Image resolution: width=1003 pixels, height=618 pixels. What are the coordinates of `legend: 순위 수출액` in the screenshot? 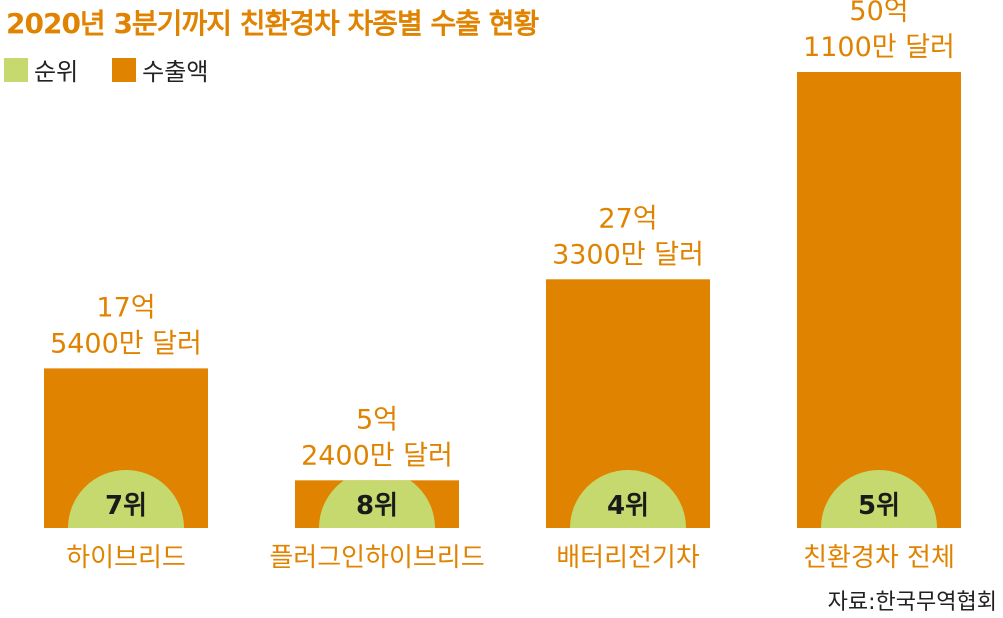 It's located at (123, 69).